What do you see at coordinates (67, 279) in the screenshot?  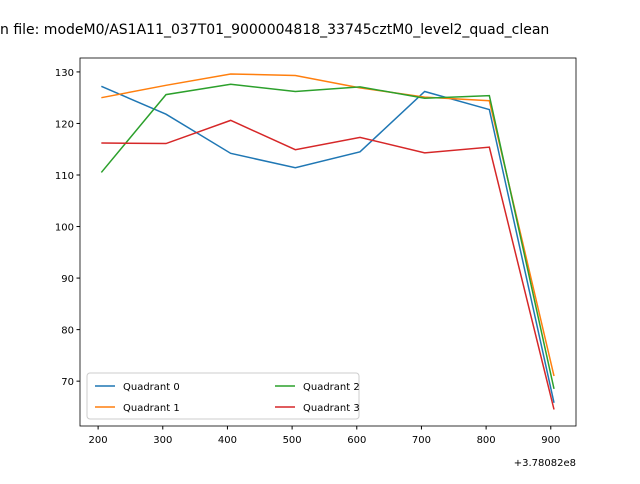 I see `y-tick-label: 90` at bounding box center [67, 279].